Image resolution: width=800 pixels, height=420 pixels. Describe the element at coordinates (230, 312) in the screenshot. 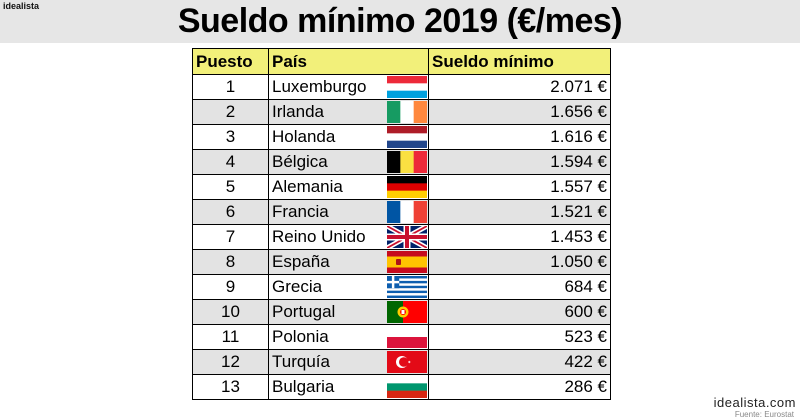

I see `rank-cell: 10` at that location.